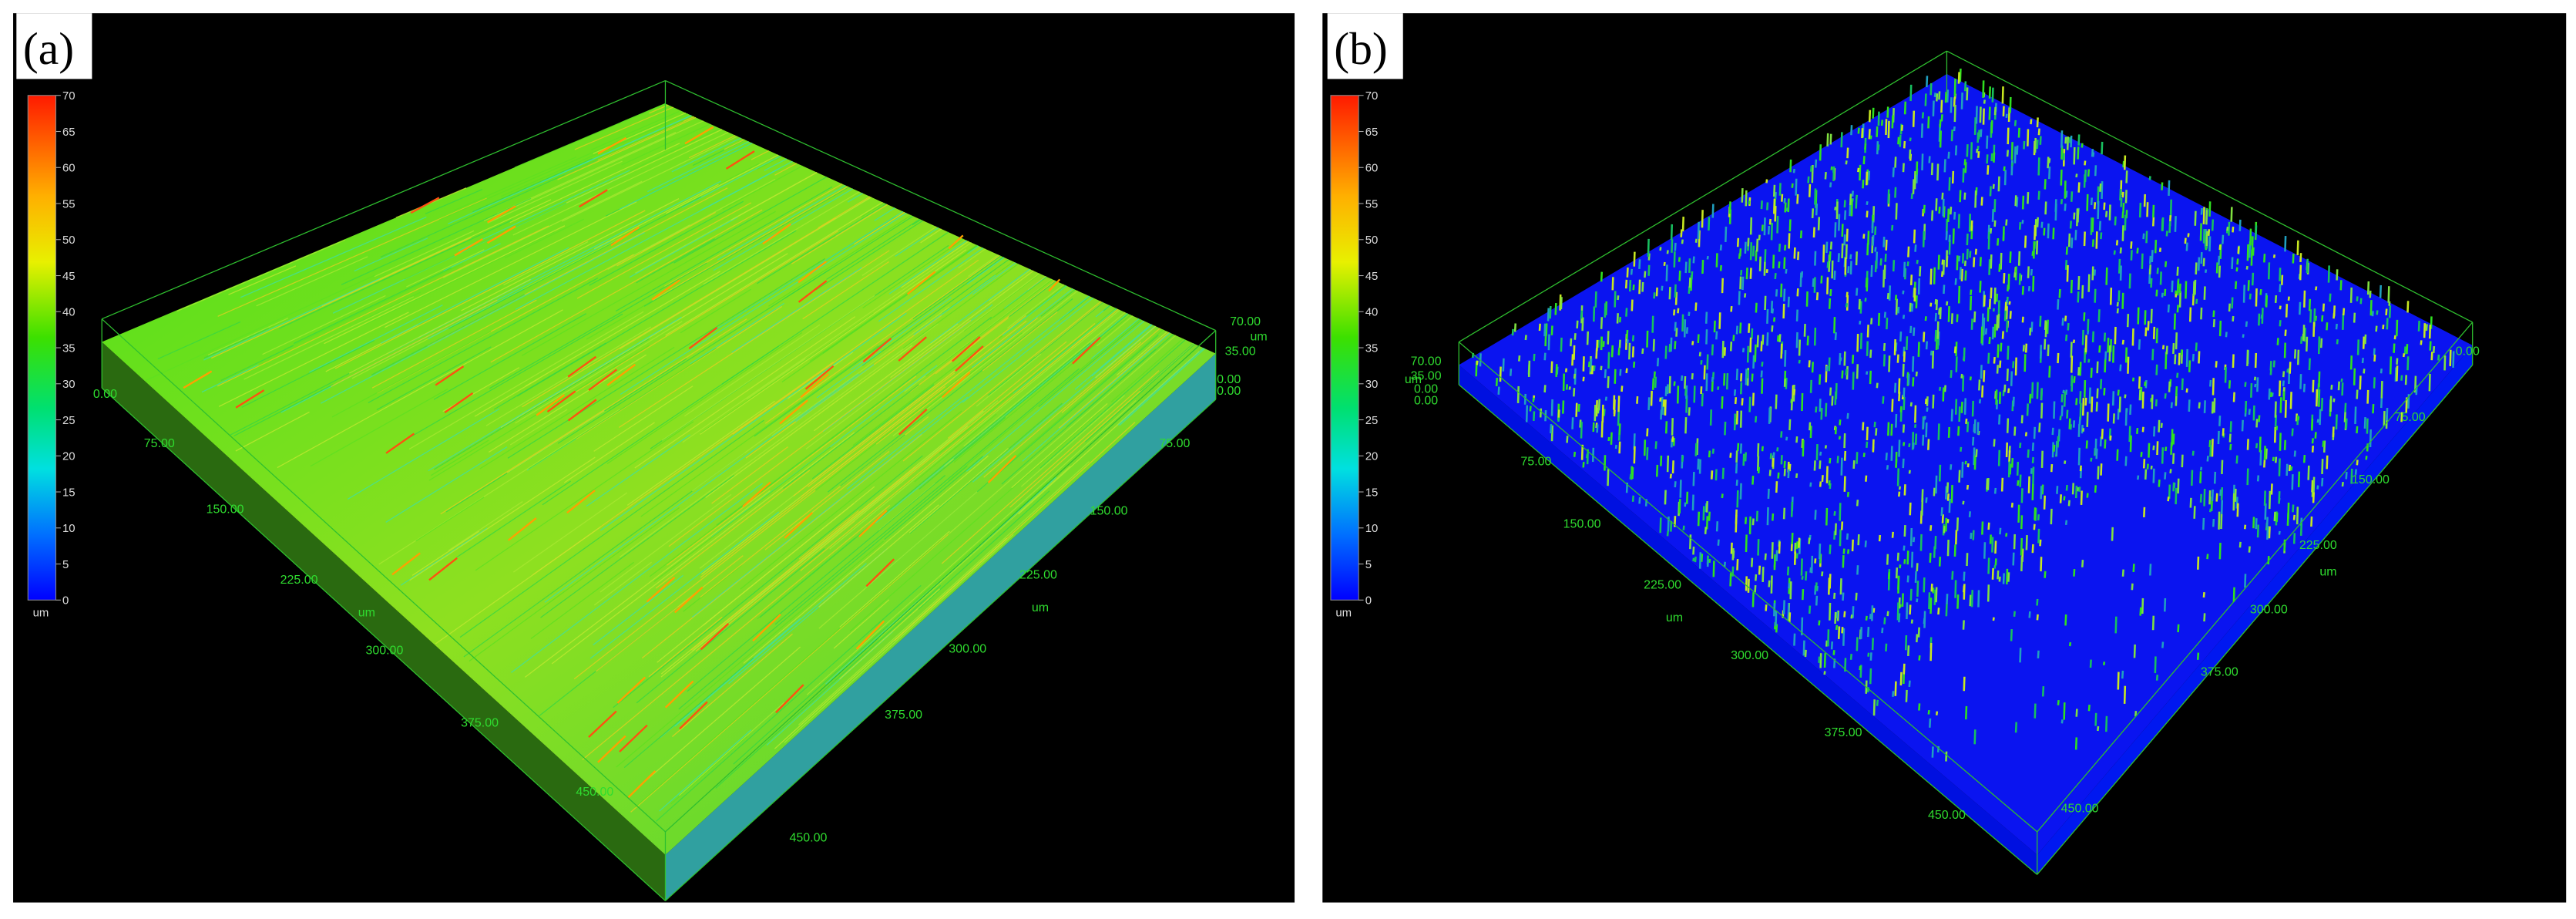 The image size is (2576, 919). Describe the element at coordinates (2468, 352) in the screenshot. I see `right-axis-tick: 0.00` at that location.